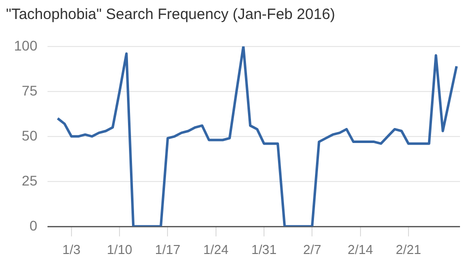 This screenshot has height=266, width=474. Describe the element at coordinates (119, 249) in the screenshot. I see `x-tick-label: 1/10` at that location.